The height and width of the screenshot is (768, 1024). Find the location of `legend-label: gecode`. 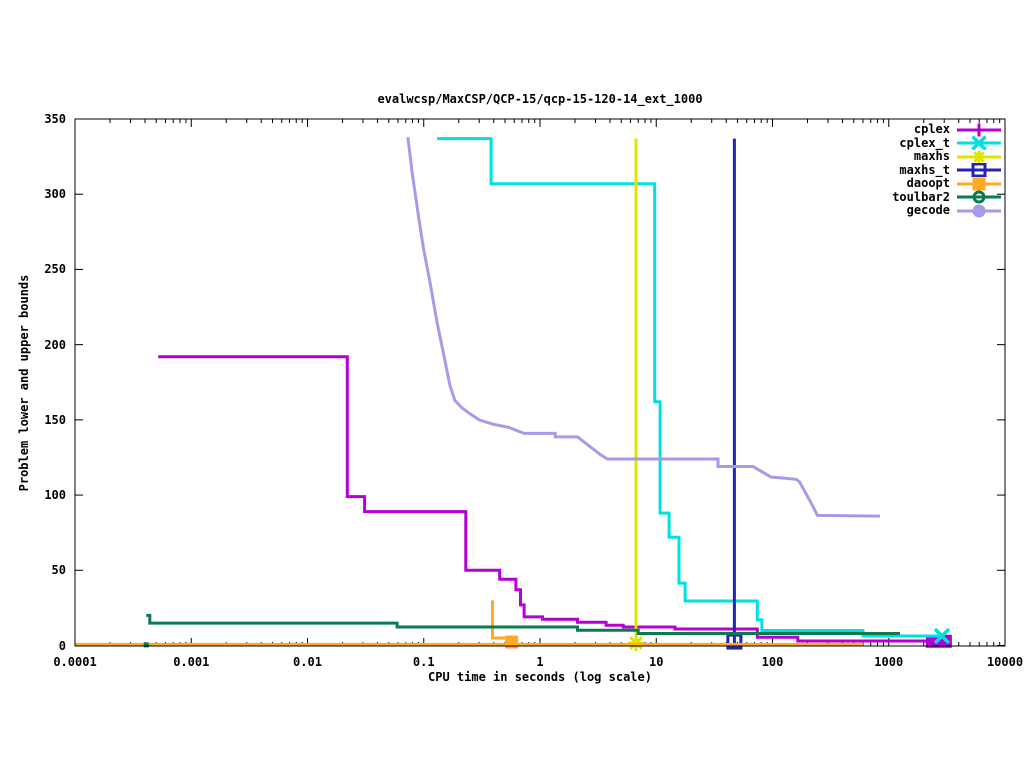

legend-label: gecode is located at coordinates (928, 210).